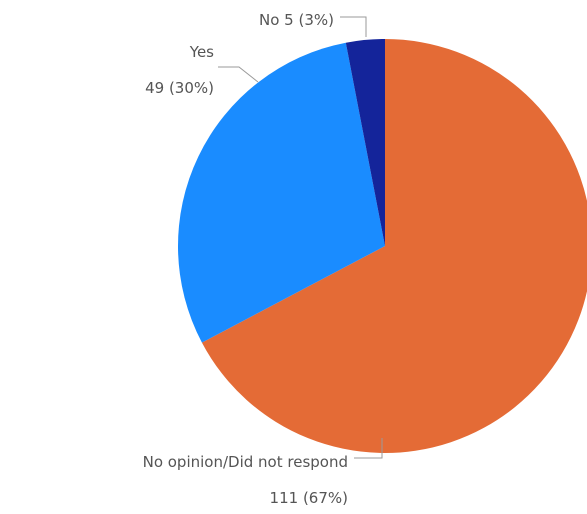  I want to click on leader-line-no-opinion, so click(368, 448).